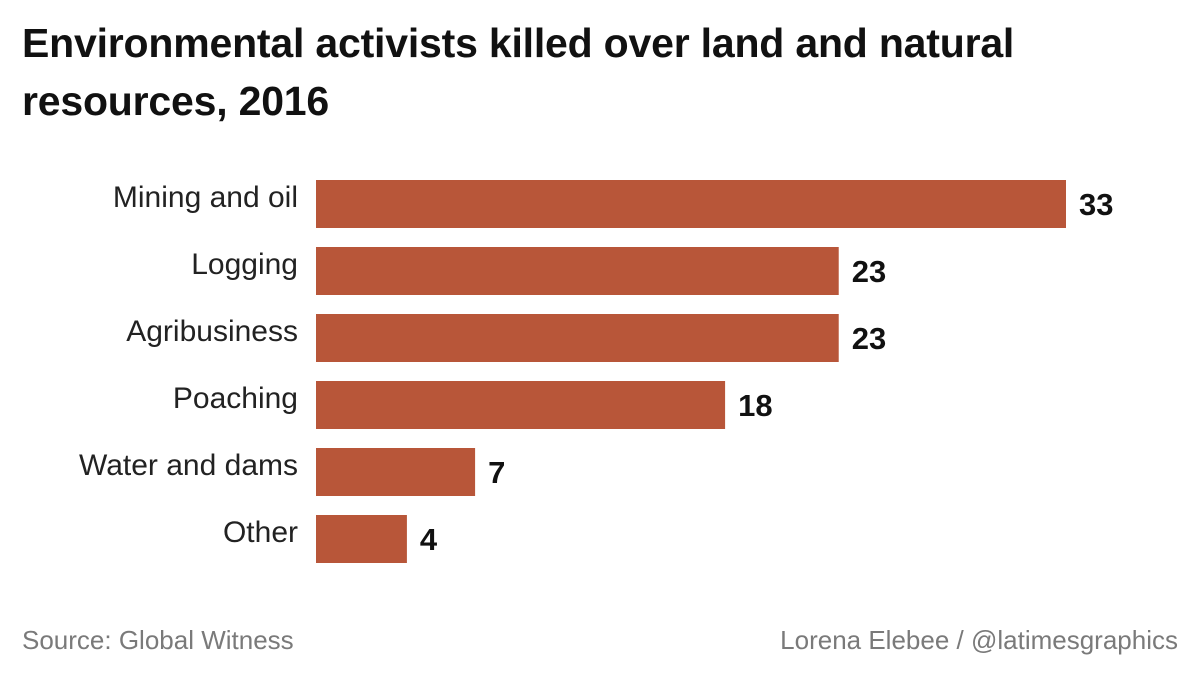 The height and width of the screenshot is (674, 1200). Describe the element at coordinates (869, 271) in the screenshot. I see `value-label-logging: 23` at that location.